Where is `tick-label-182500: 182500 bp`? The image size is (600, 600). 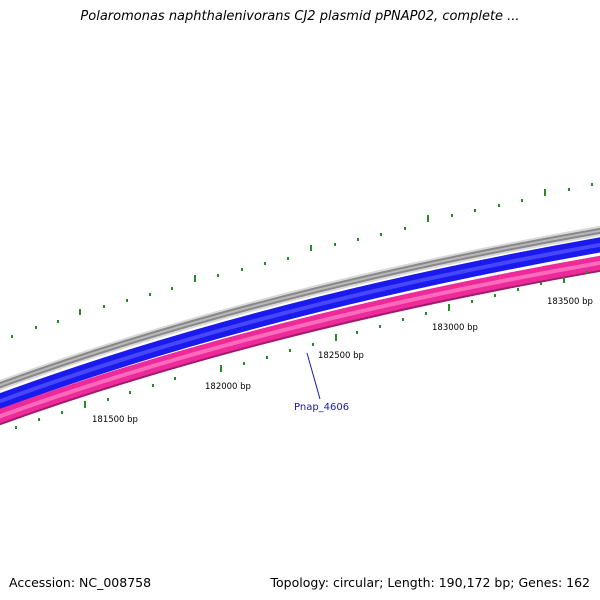 tick-label-182500: 182500 bp is located at coordinates (341, 356).